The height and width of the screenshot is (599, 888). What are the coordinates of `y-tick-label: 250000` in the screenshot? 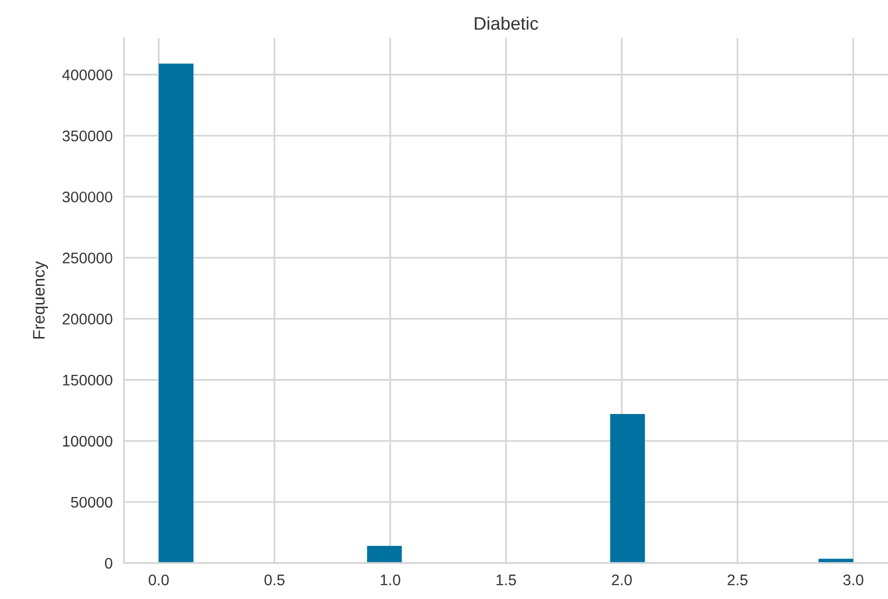 It's located at (87, 258).